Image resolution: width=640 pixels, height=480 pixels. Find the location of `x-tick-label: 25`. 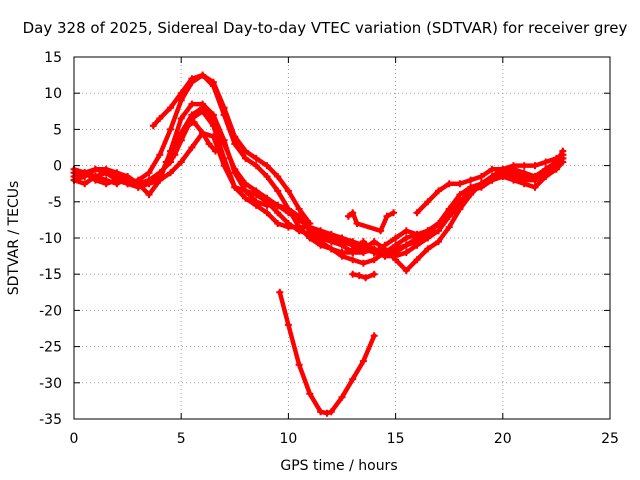

x-tick-label: 25 is located at coordinates (610, 439).